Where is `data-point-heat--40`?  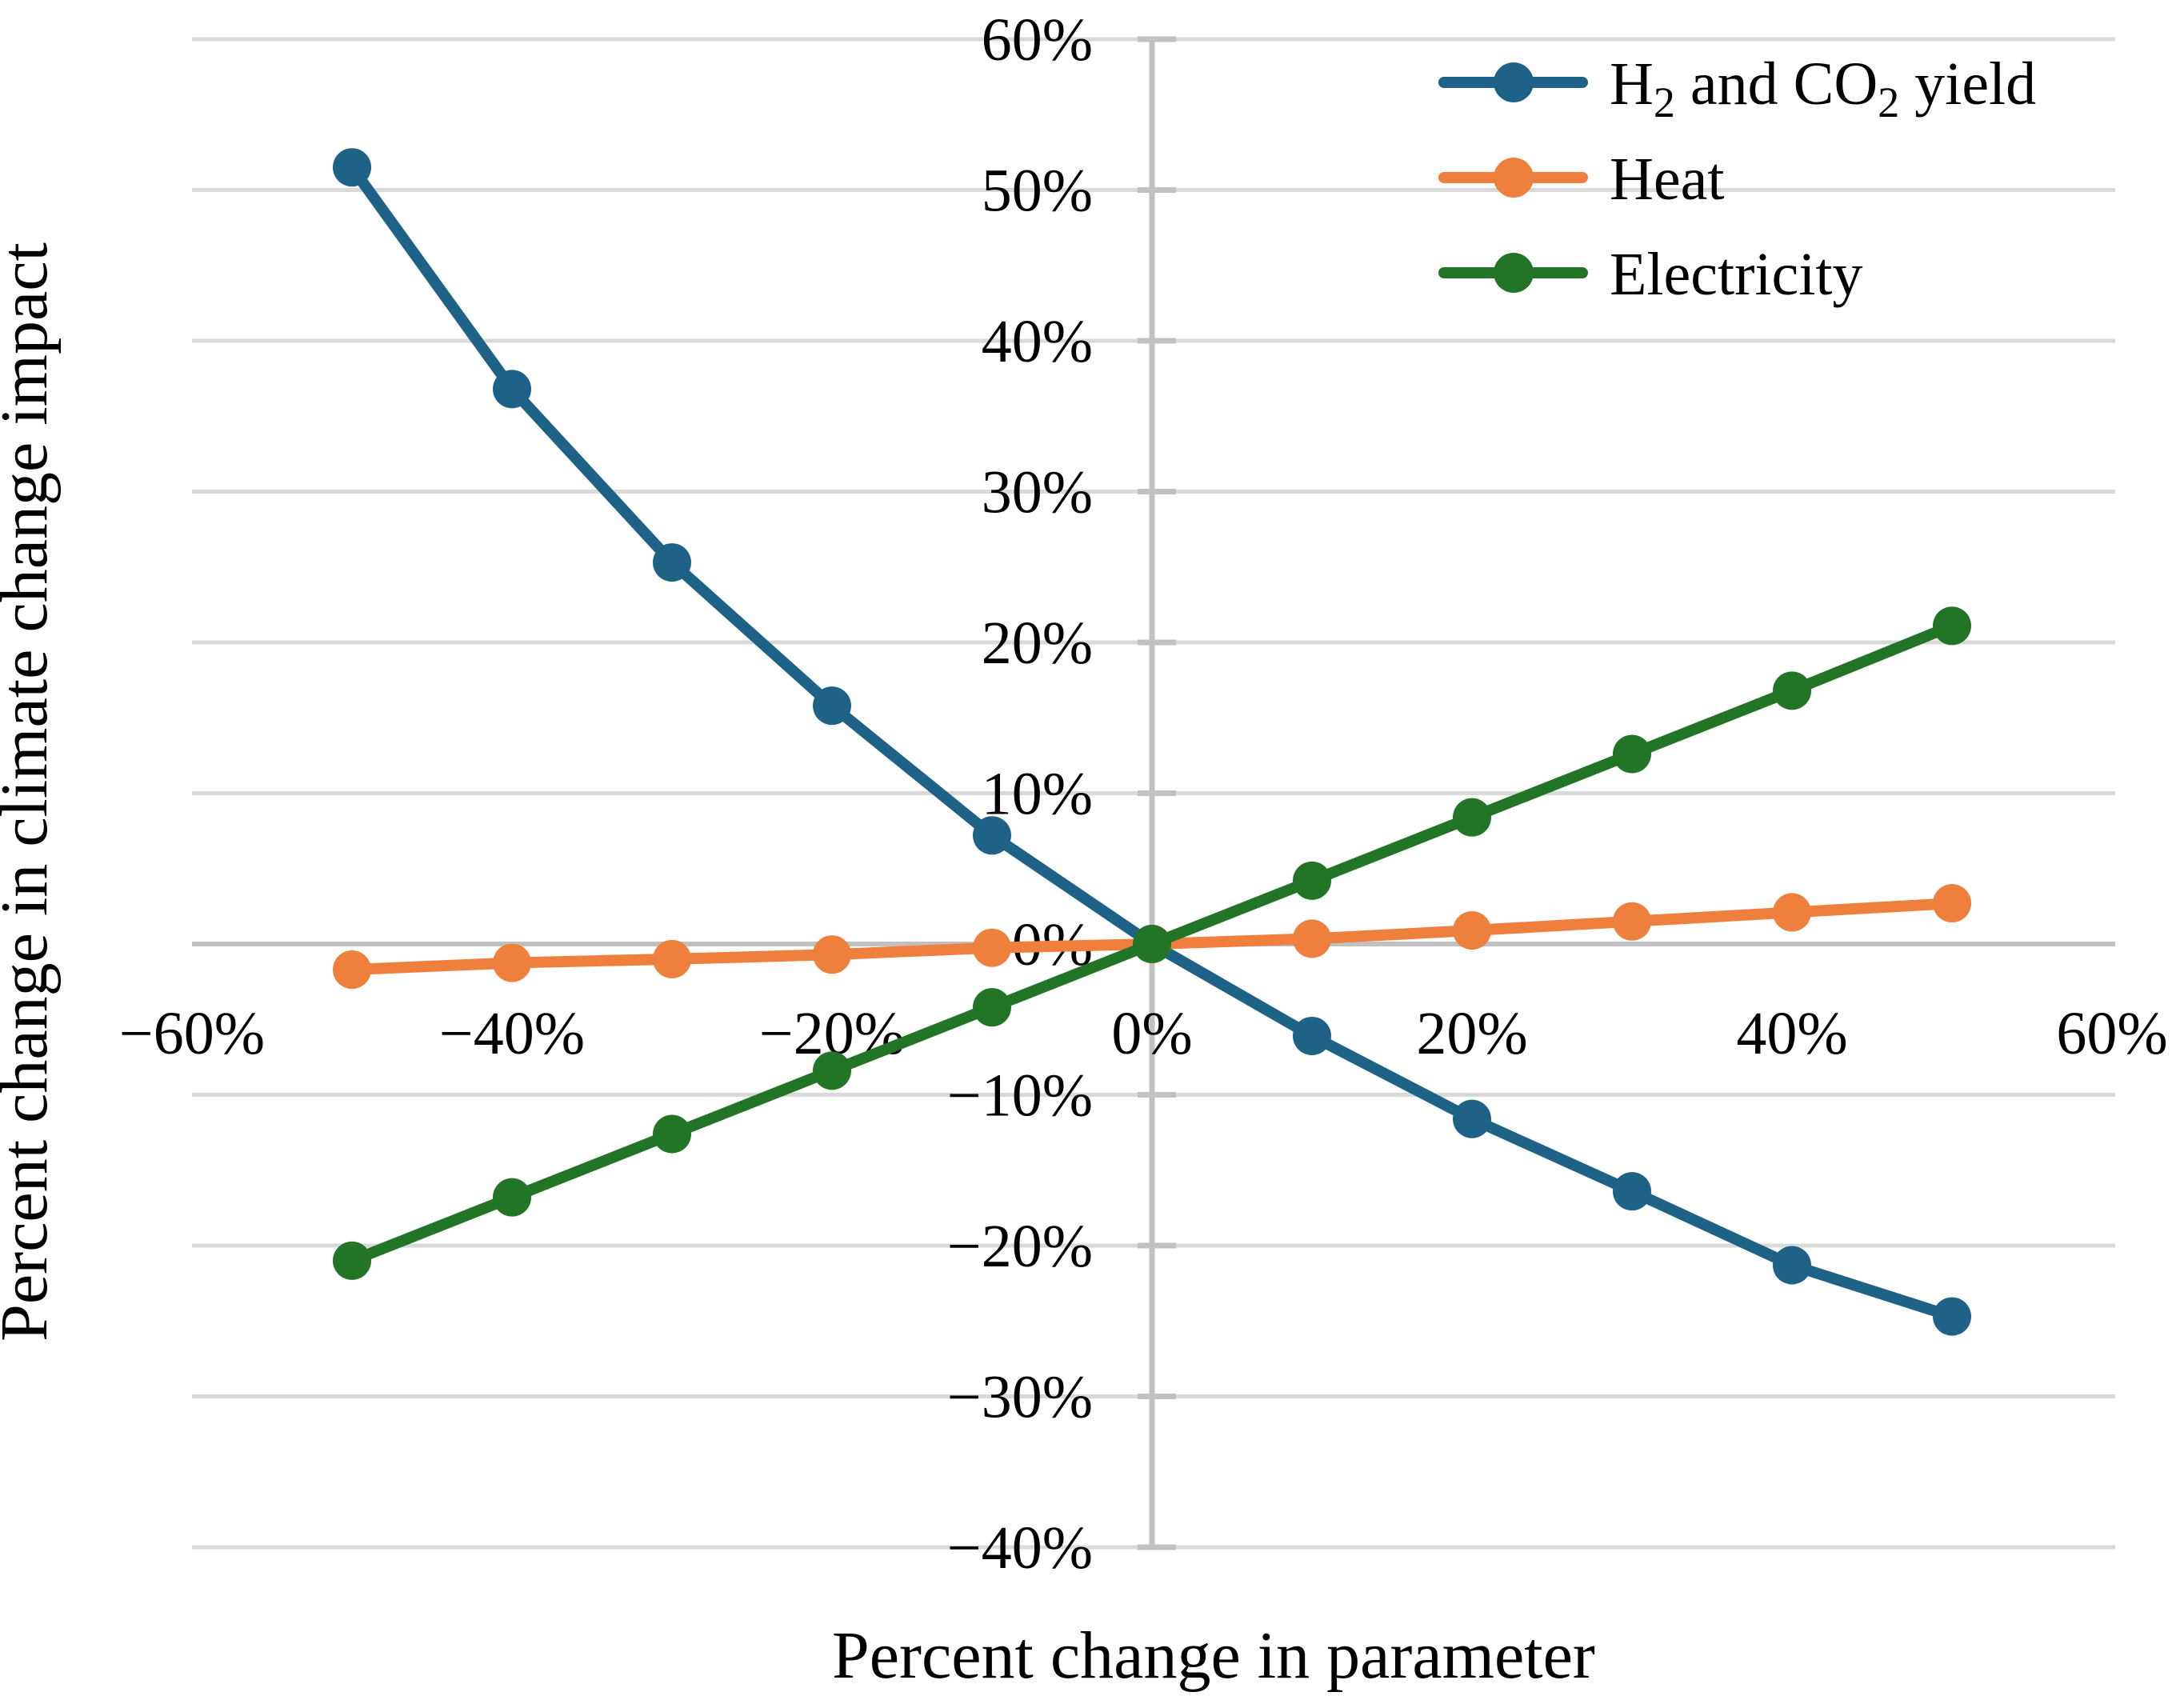
data-point-heat--40 is located at coordinates (512, 962).